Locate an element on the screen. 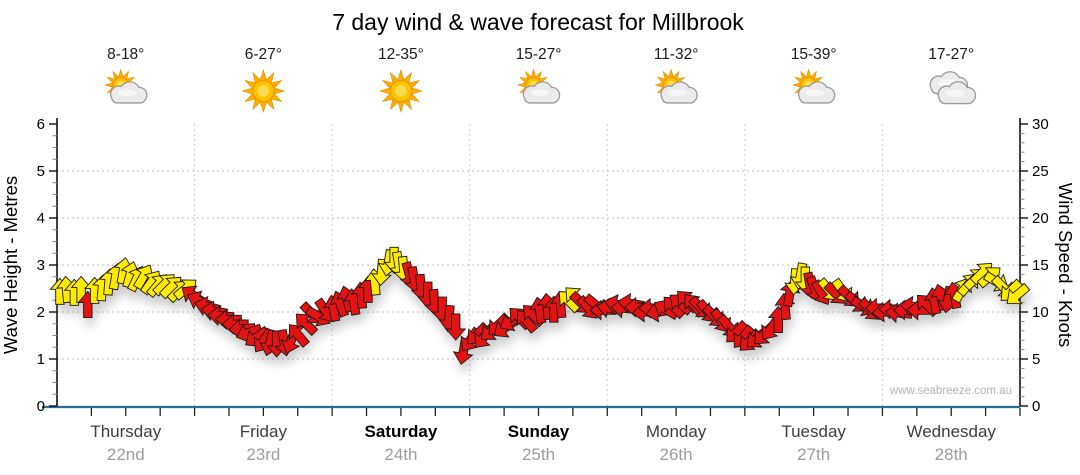 Image resolution: width=1080 pixels, height=475 pixels. day-name: Monday is located at coordinates (676, 431).